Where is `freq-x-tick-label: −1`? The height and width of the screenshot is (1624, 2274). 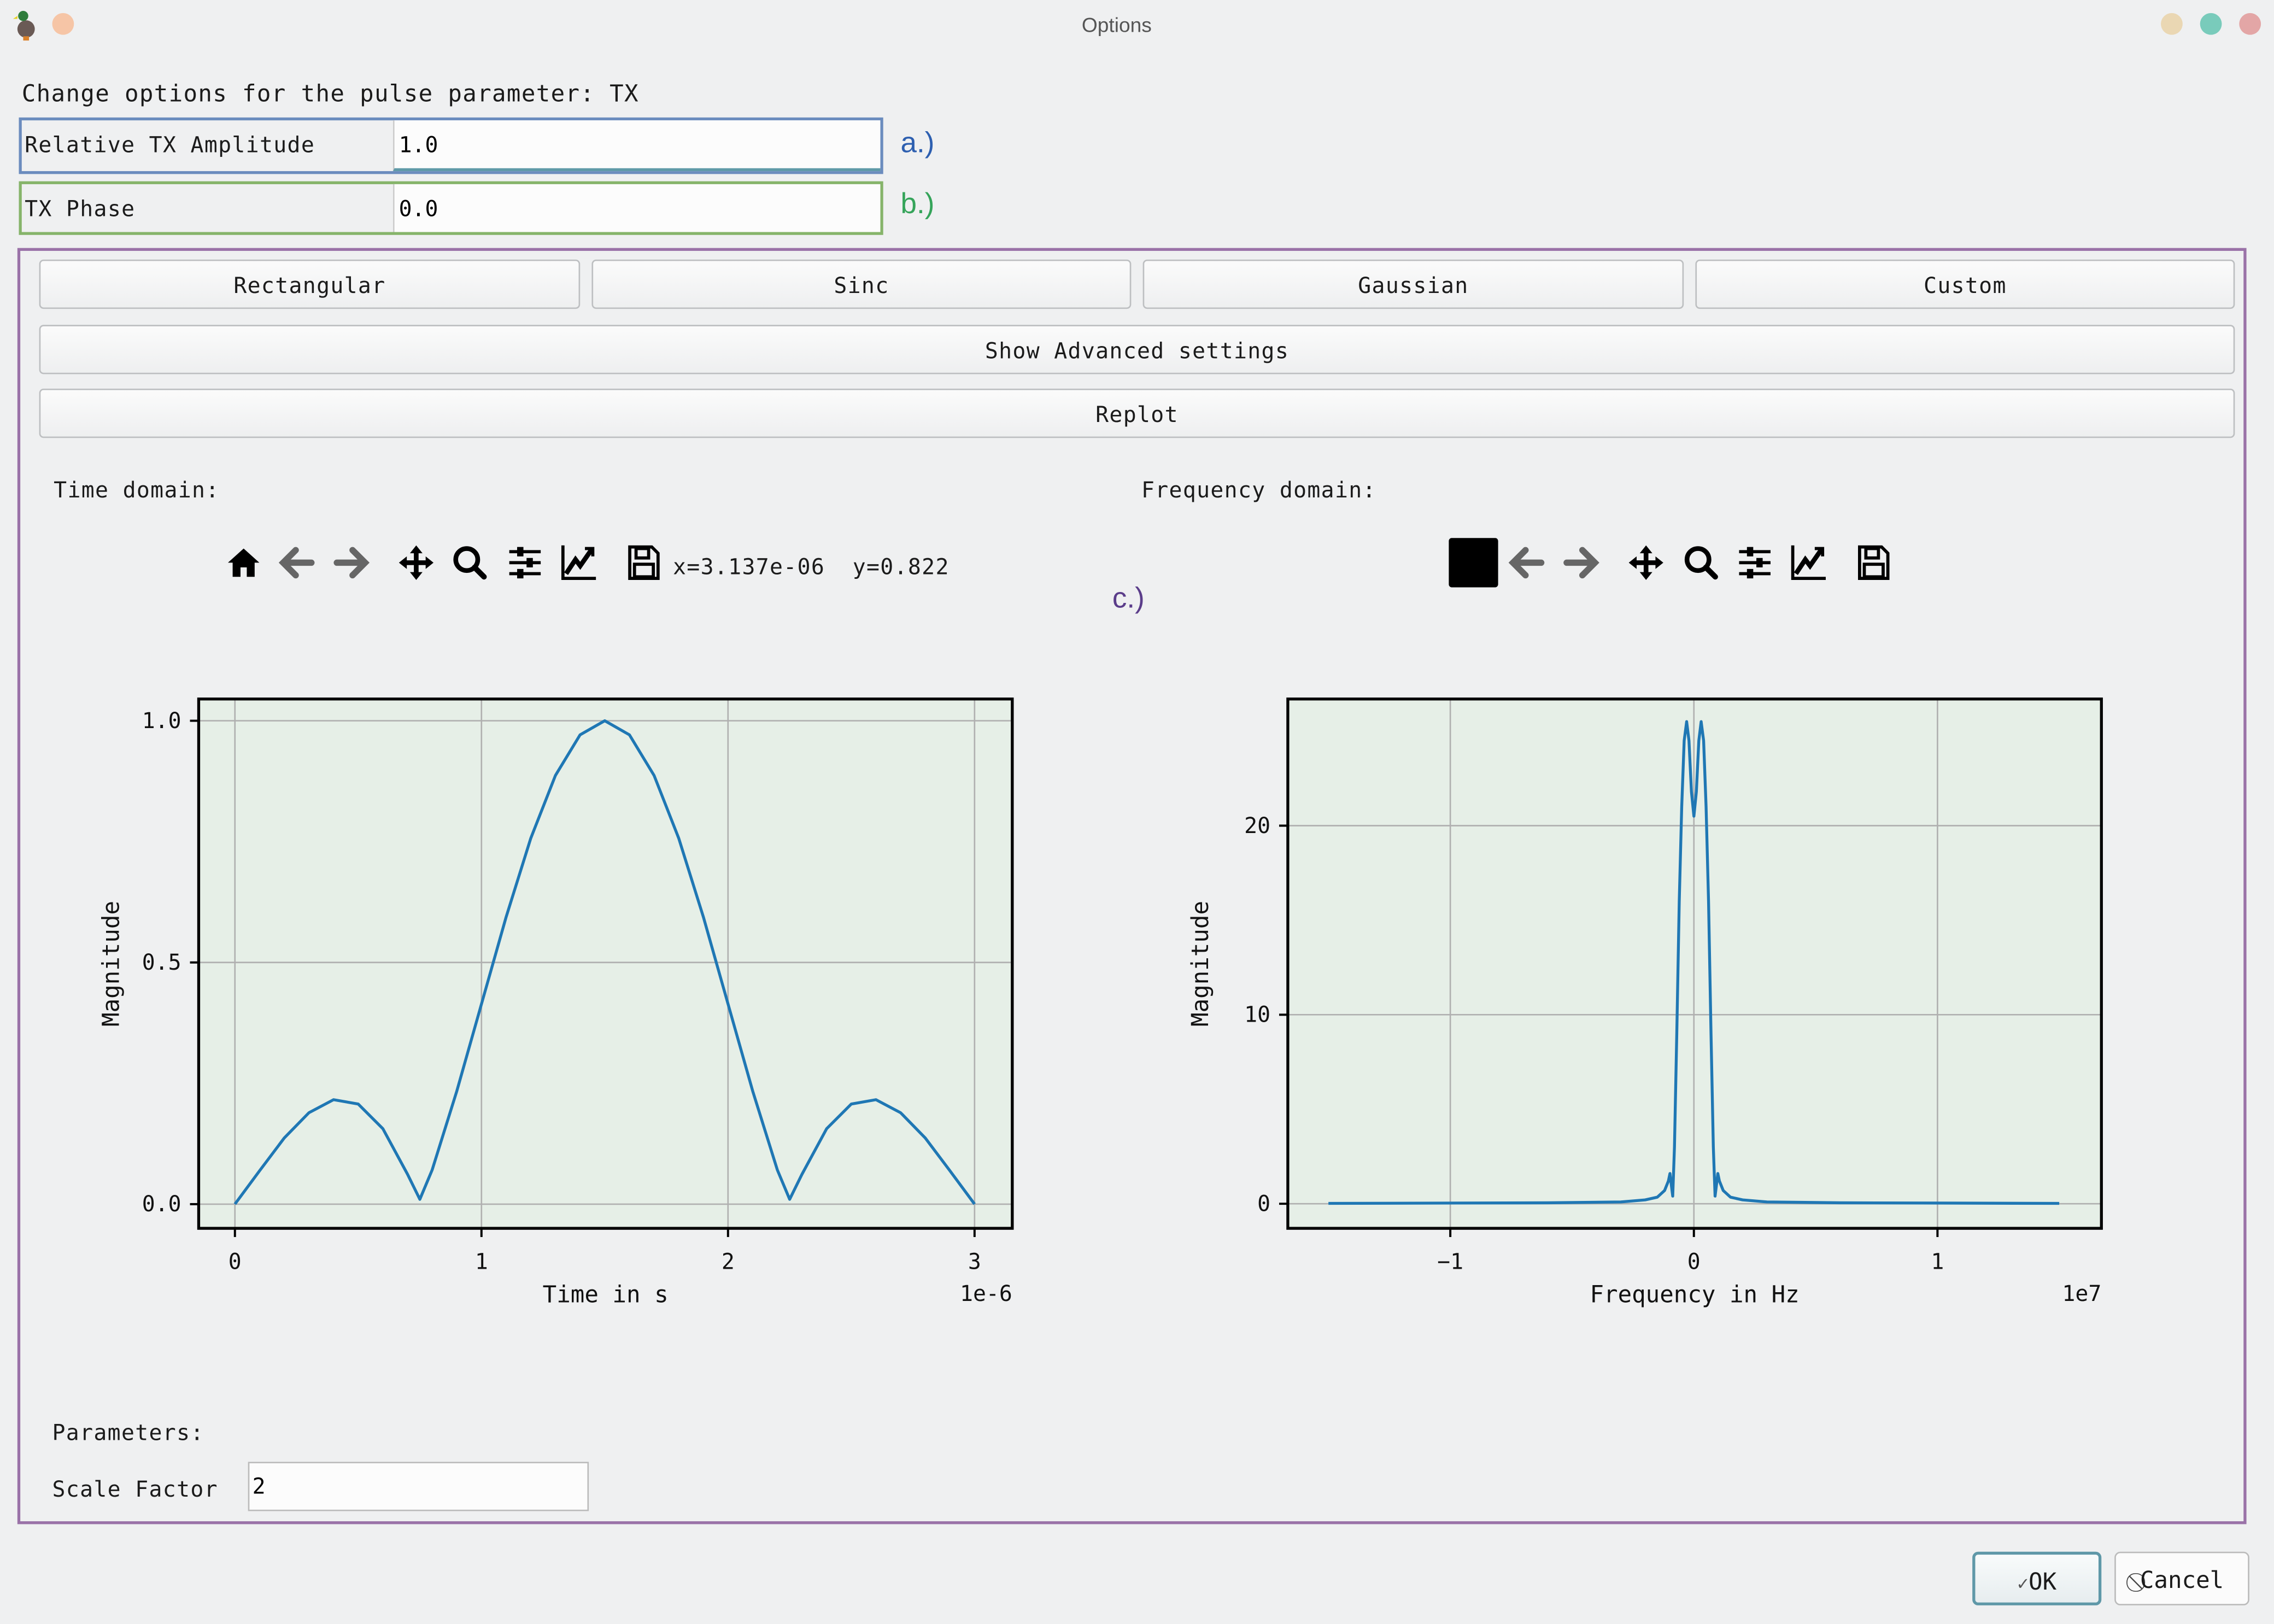
freq-x-tick-label: −1 is located at coordinates (1450, 1261).